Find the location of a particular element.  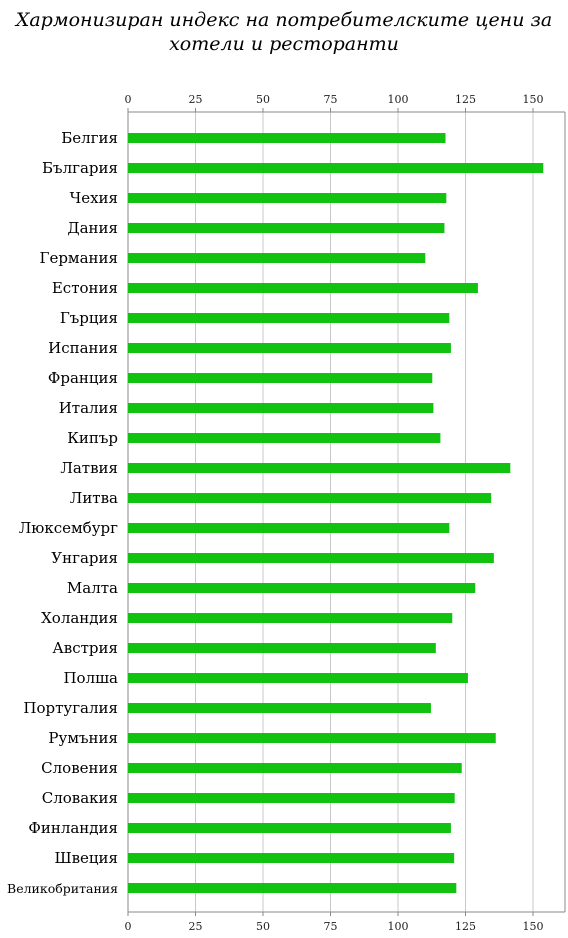

x-tick-label-top: 100 is located at coordinates (398, 99).